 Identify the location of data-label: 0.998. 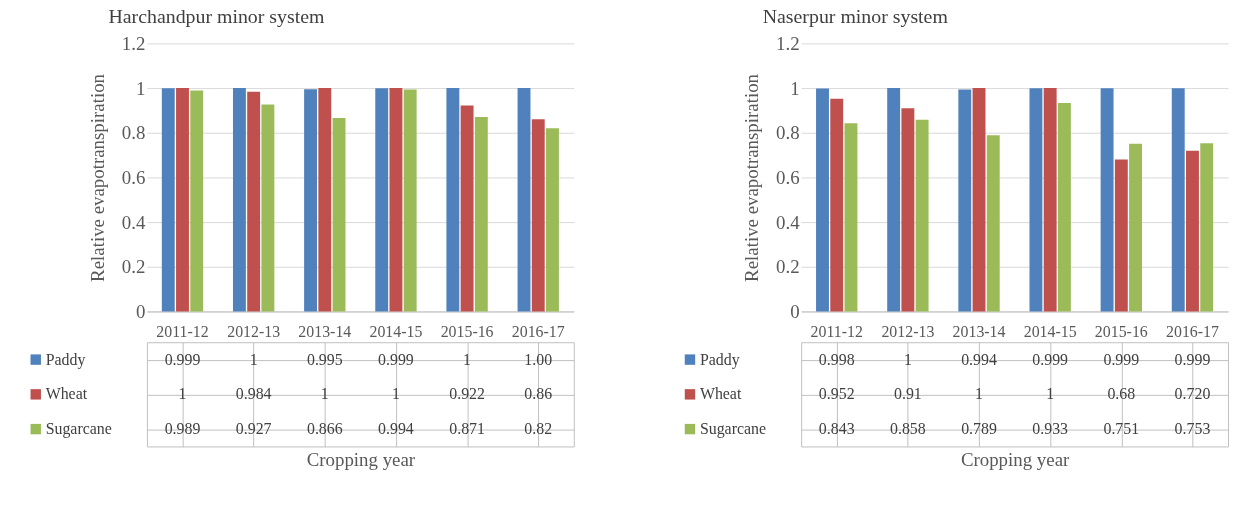
(836, 359).